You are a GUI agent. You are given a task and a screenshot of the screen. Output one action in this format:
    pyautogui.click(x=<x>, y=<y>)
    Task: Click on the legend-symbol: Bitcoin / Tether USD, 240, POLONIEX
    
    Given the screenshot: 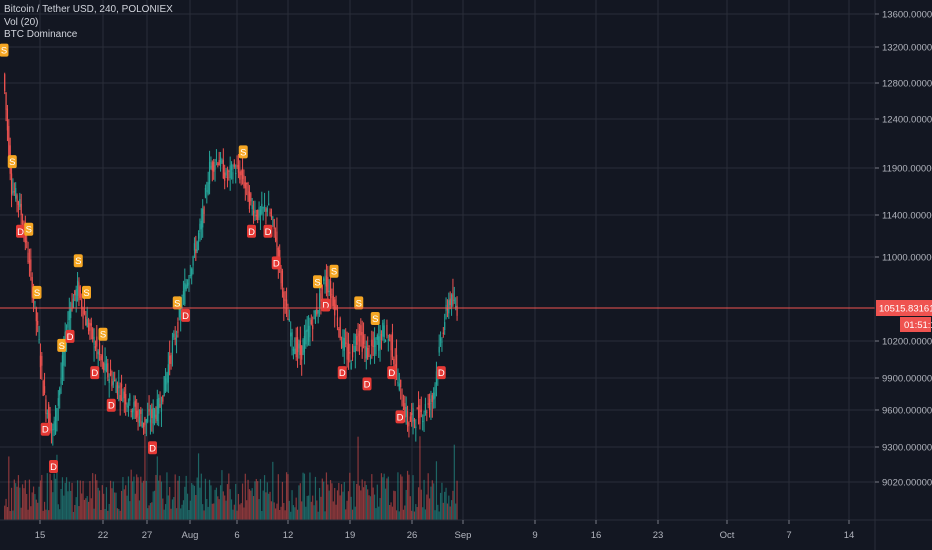 What is the action you would take?
    pyautogui.click(x=88, y=9)
    